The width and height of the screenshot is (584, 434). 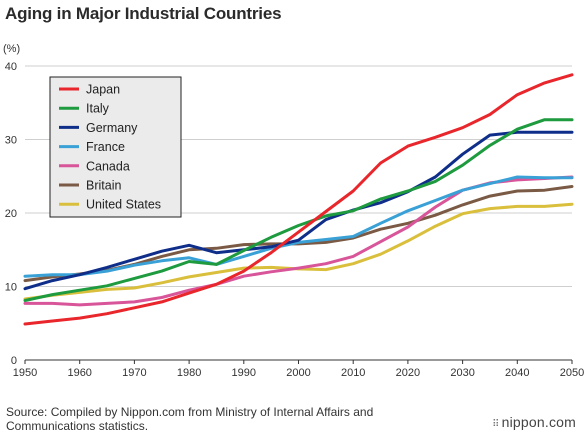 What do you see at coordinates (25, 373) in the screenshot?
I see `x-tick-label: 1950` at bounding box center [25, 373].